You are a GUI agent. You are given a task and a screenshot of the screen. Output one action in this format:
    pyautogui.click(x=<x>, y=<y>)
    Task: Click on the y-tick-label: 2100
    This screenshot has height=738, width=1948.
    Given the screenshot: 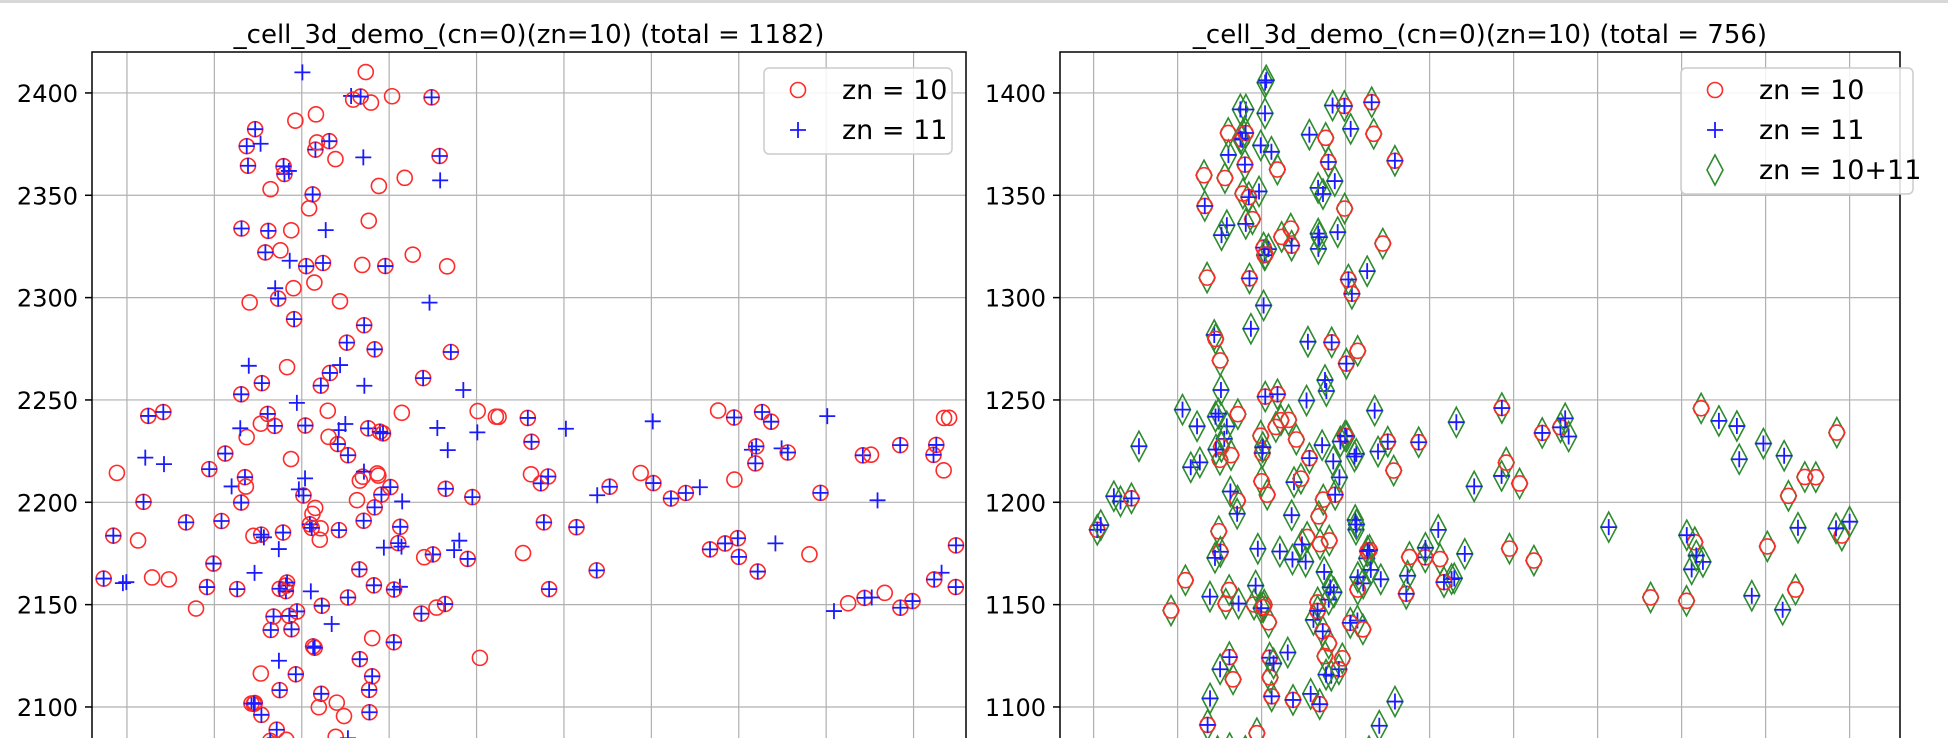 What is the action you would take?
    pyautogui.click(x=47, y=708)
    